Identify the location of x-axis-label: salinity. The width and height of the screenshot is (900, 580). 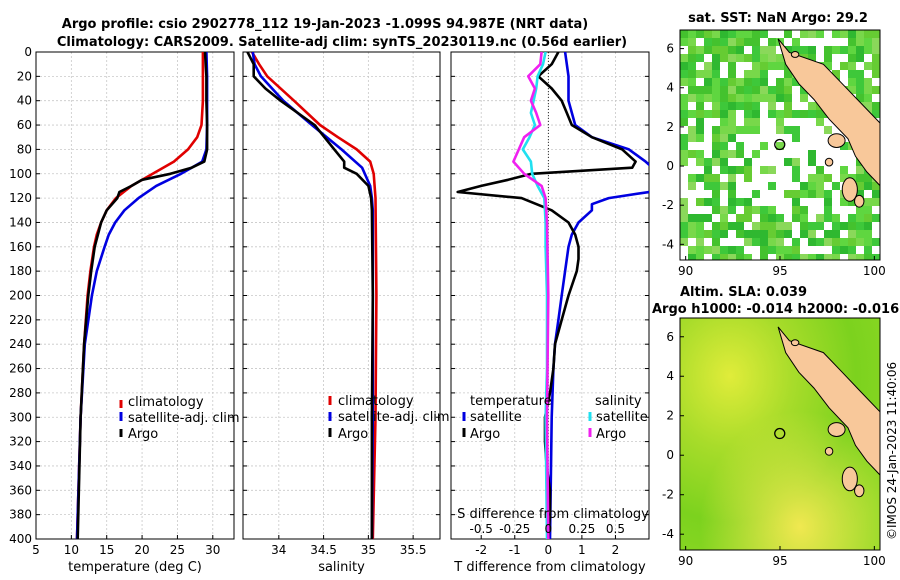
(341, 567).